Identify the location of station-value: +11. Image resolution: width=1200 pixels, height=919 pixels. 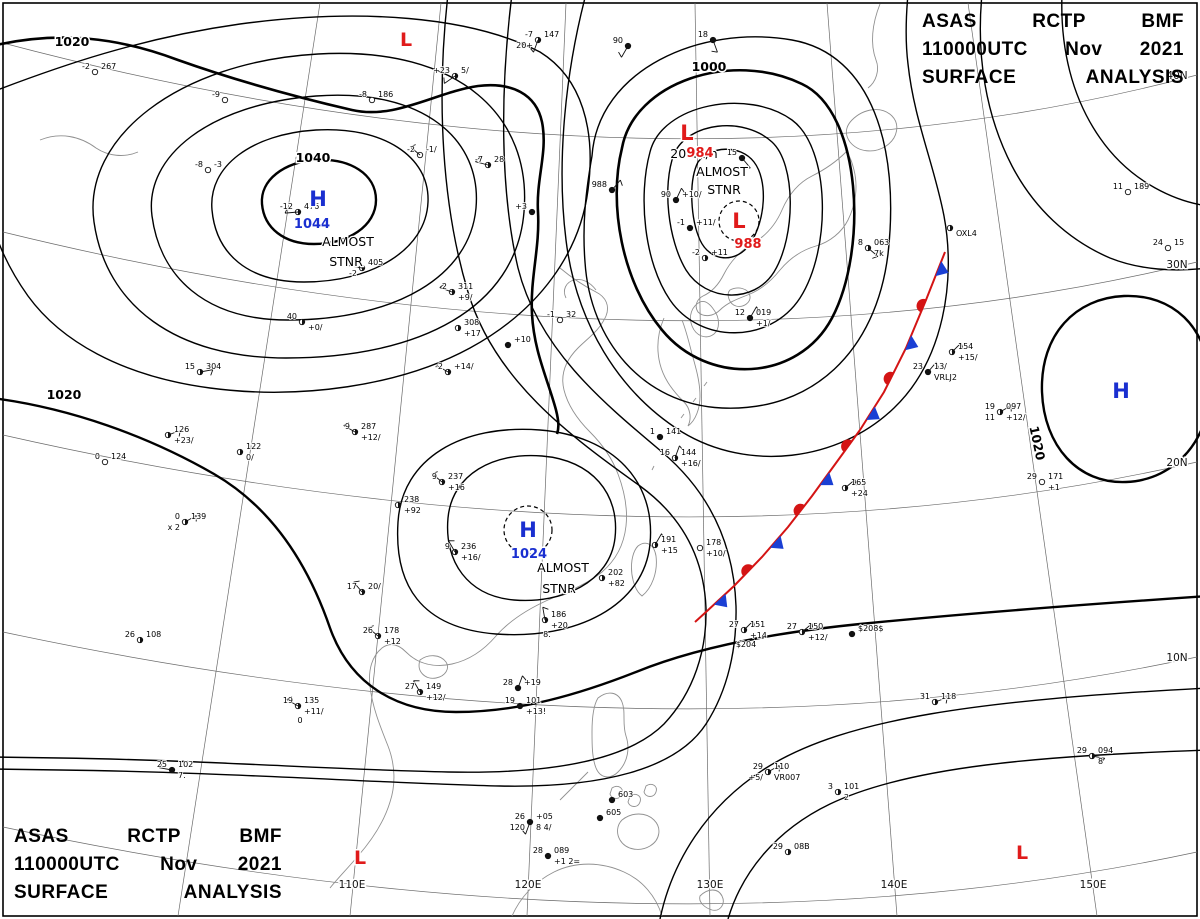
(719, 252).